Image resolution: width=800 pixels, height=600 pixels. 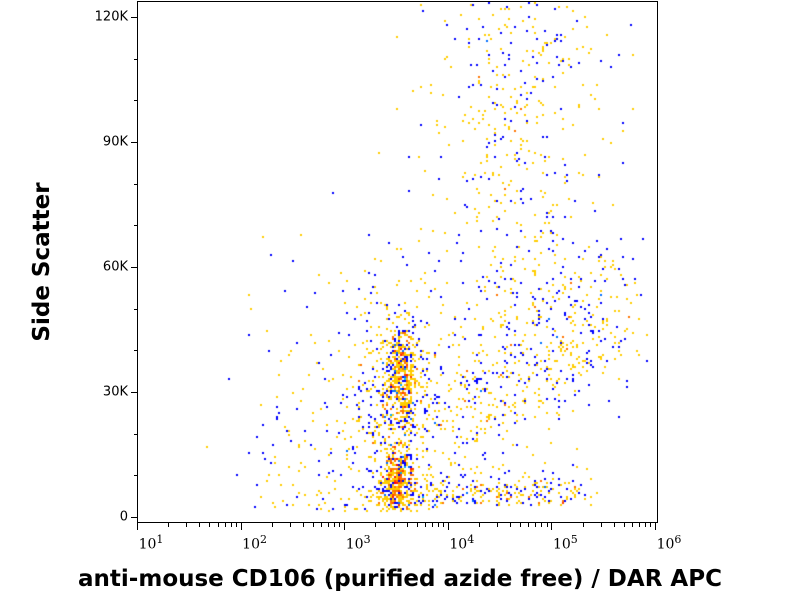 I want to click on x-tick-exponent: 3, so click(x=367, y=539).